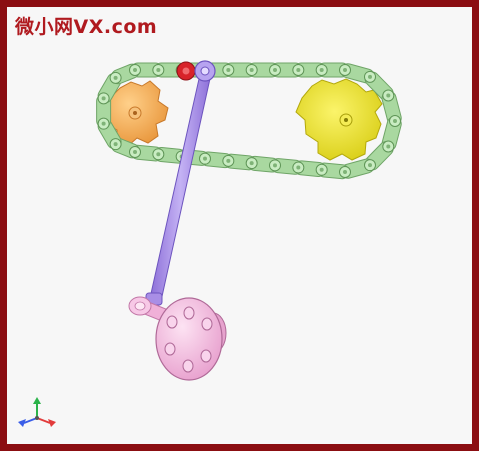  I want to click on watermark-text: 微小网VX.com, so click(86, 27).